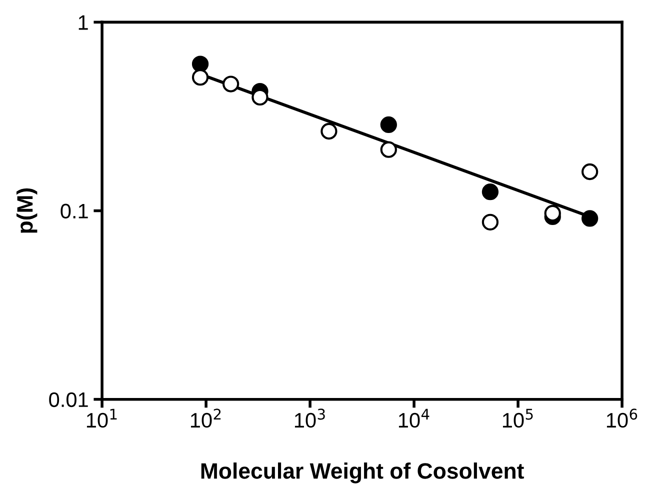 The width and height of the screenshot is (650, 493). Describe the element at coordinates (309, 418) in the screenshot. I see `x-tick-label: 10$^{3}$` at that location.